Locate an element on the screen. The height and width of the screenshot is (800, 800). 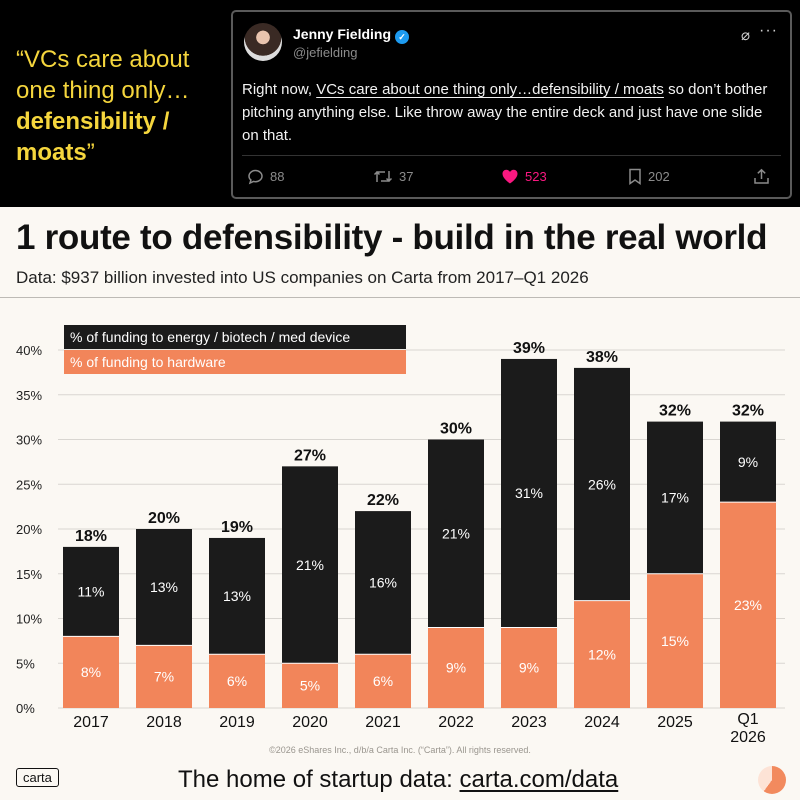
x-category-label-line: 2025 is located at coordinates (675, 722).